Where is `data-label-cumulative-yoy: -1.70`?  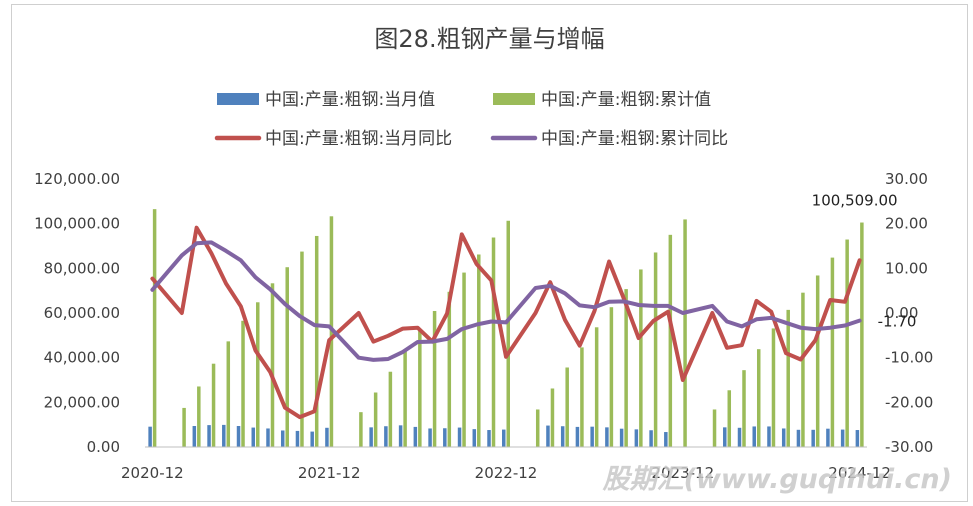
data-label-cumulative-yoy: -1.70 is located at coordinates (897, 322).